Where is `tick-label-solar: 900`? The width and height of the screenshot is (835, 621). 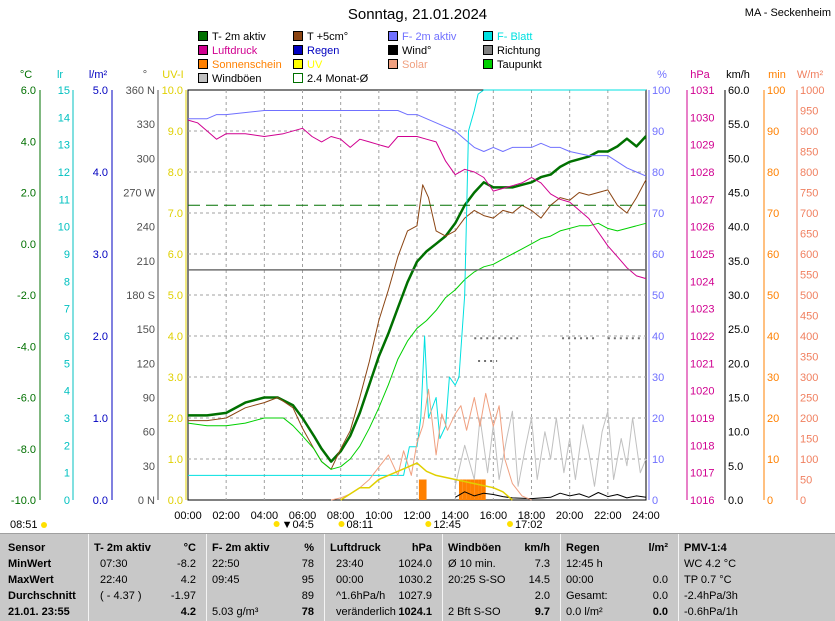
tick-label-solar: 900 is located at coordinates (809, 132).